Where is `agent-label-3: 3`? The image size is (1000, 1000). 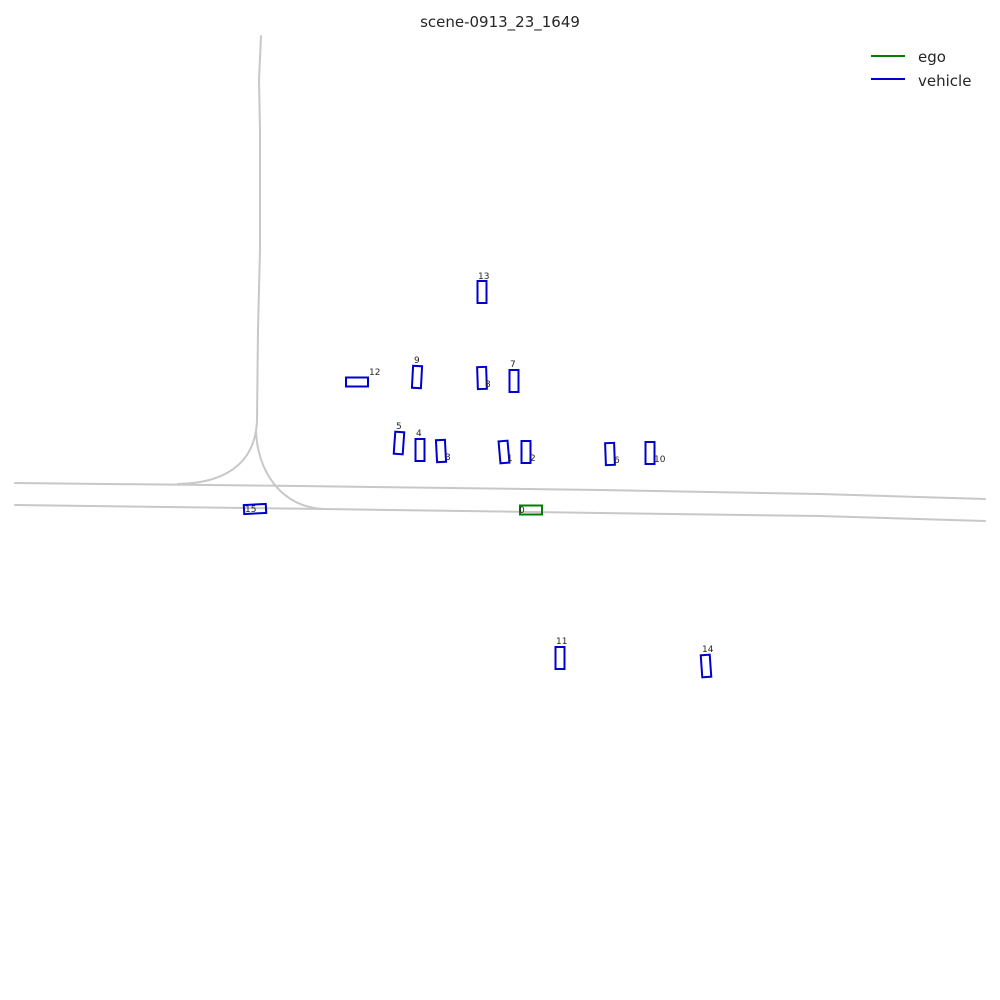
agent-label-3: 3 is located at coordinates (448, 458).